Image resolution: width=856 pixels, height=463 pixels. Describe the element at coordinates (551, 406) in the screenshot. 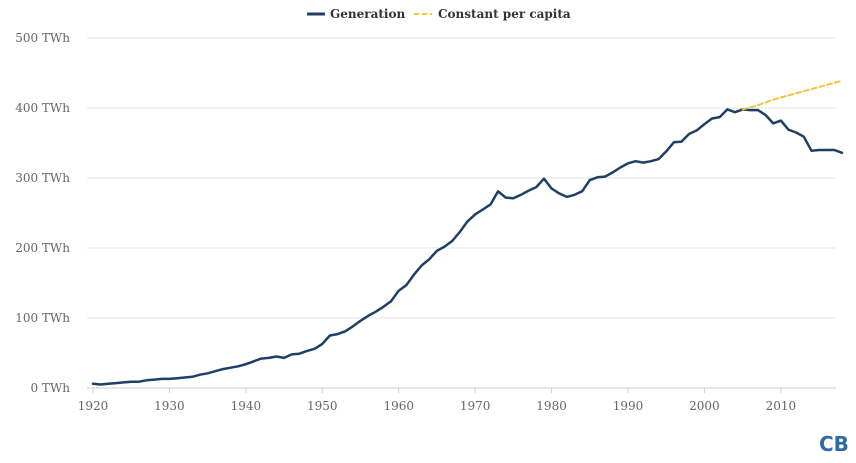

I see `x-tick-label-1980: 1980` at that location.